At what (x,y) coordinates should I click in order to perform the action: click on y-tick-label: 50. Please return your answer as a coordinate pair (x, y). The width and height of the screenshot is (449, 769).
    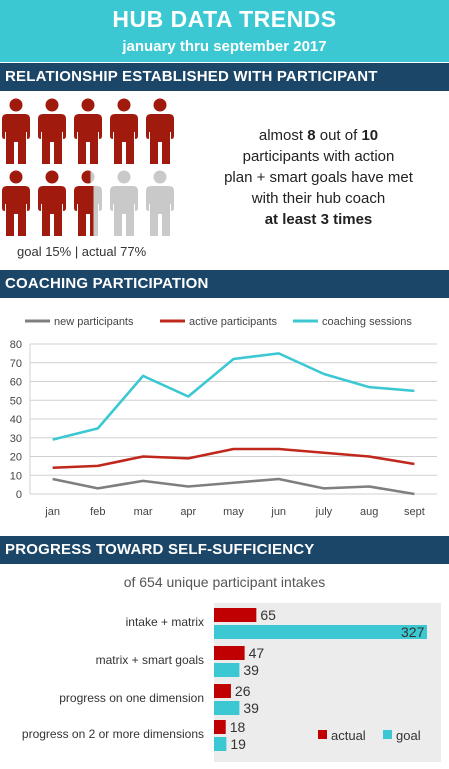
    Looking at the image, I should click on (16, 401).